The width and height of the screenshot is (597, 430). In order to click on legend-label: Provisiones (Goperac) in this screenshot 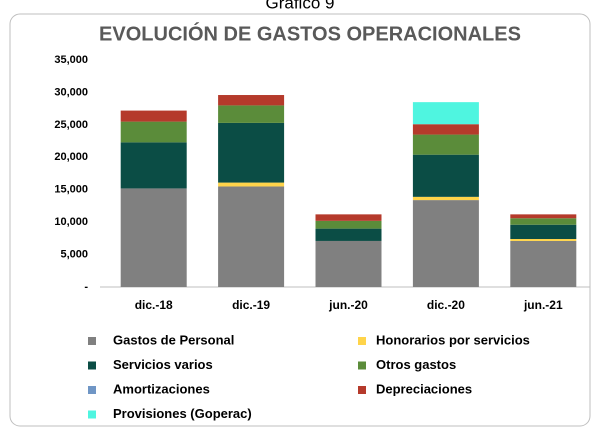, I will do `click(182, 413)`.